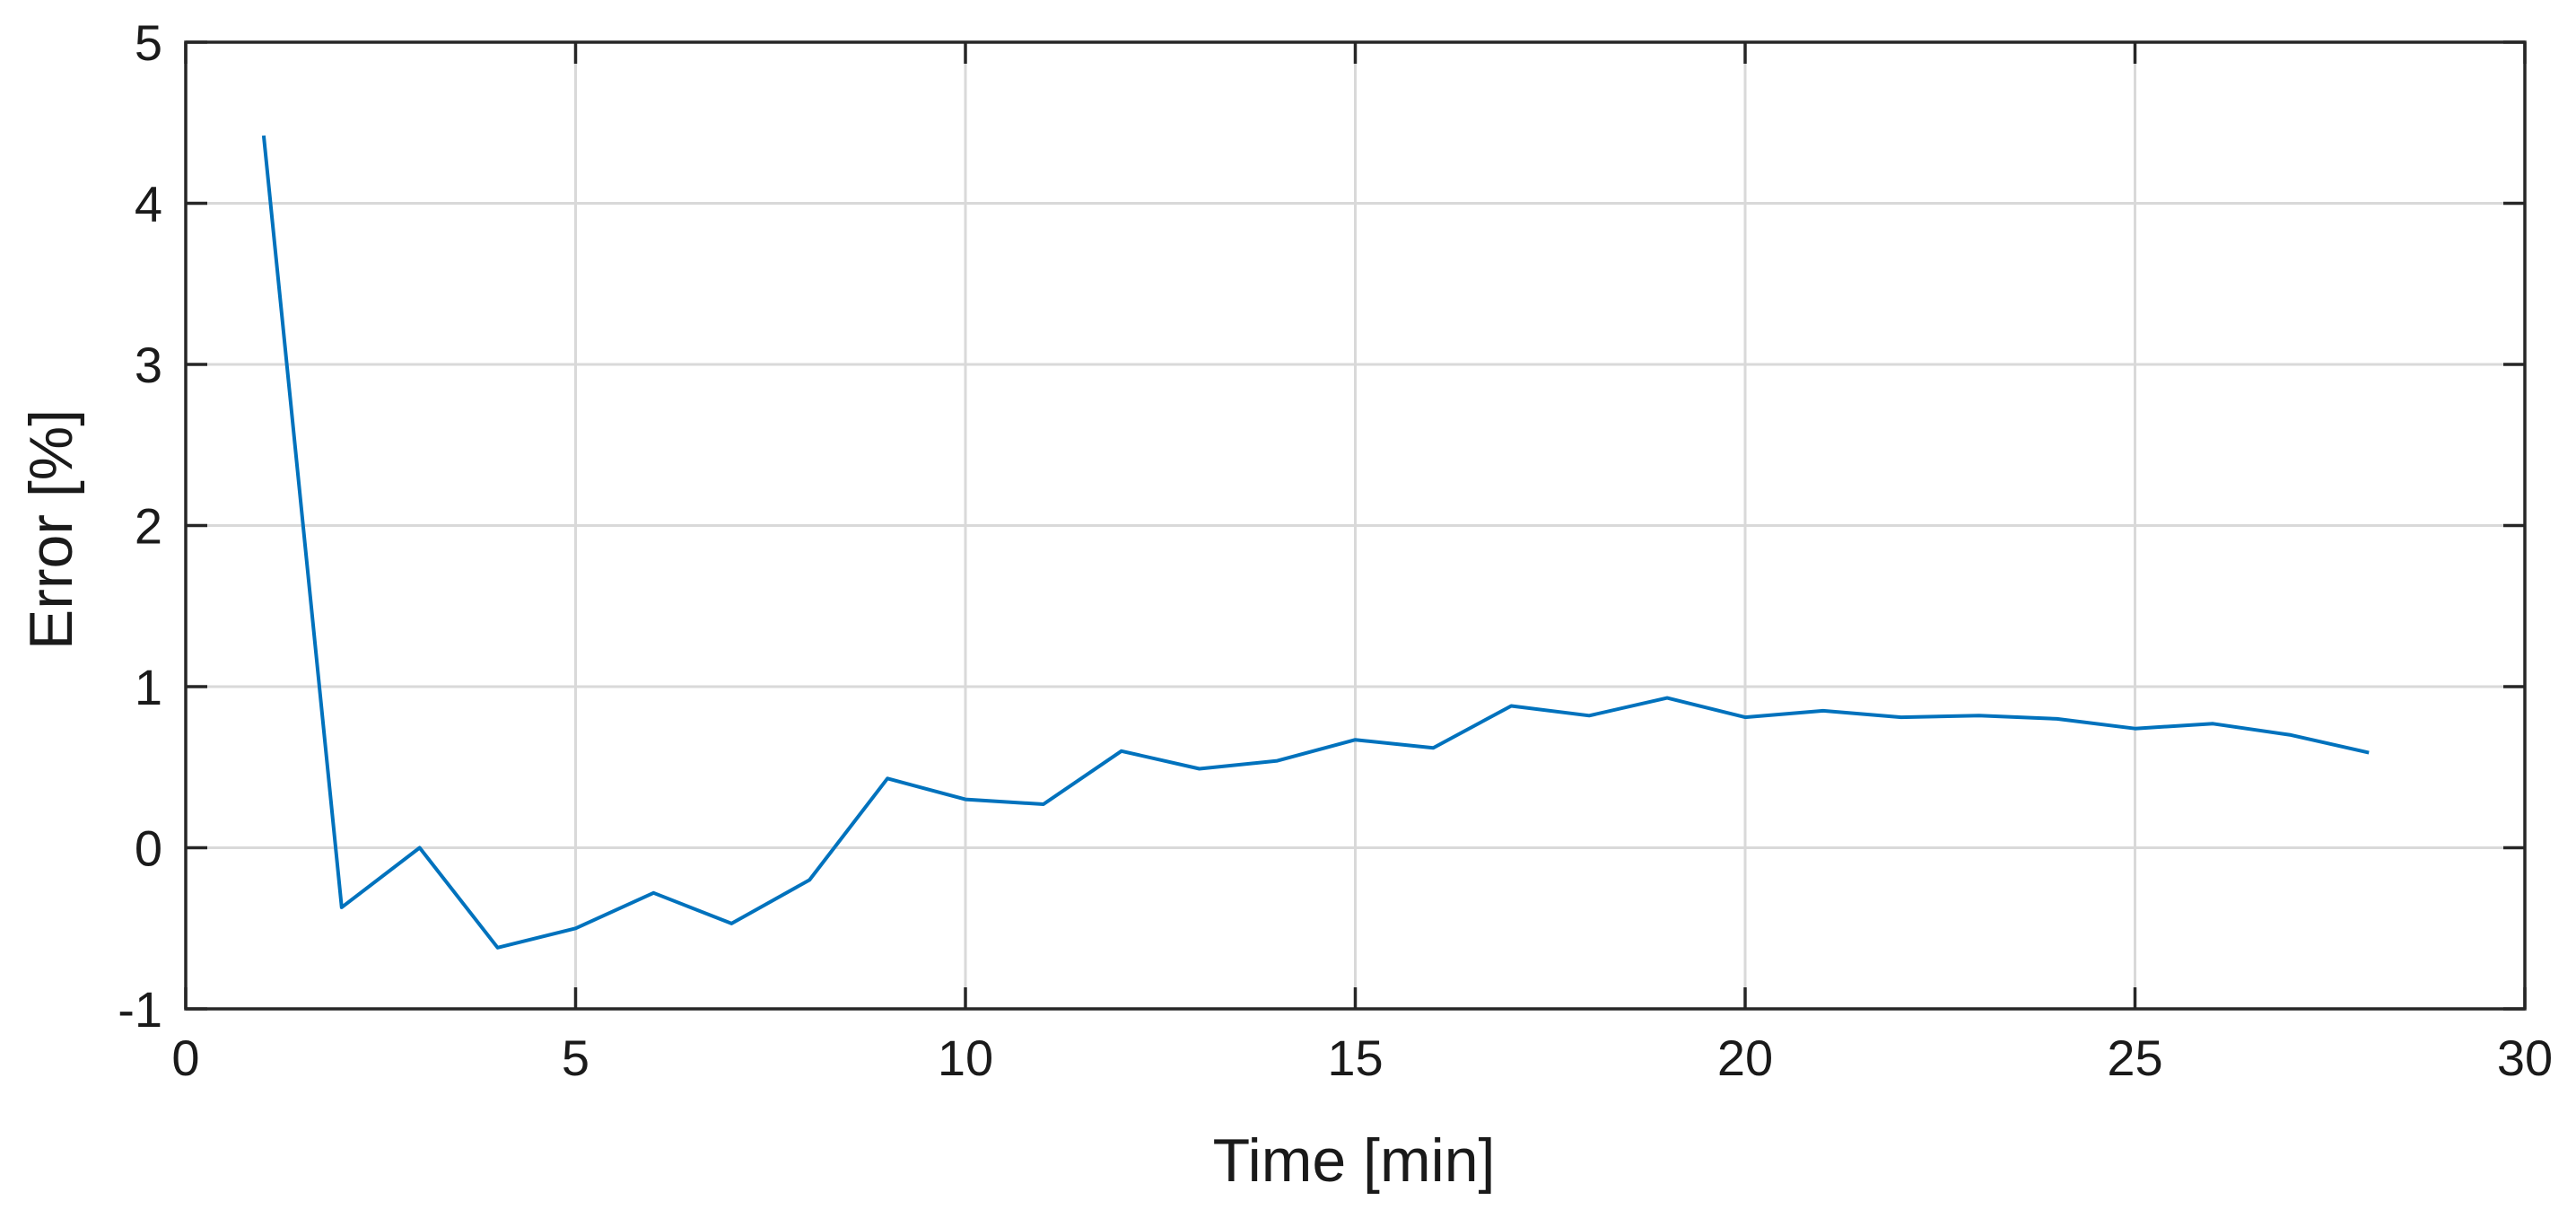  Describe the element at coordinates (185, 1058) in the screenshot. I see `x-tick-label: 0` at that location.